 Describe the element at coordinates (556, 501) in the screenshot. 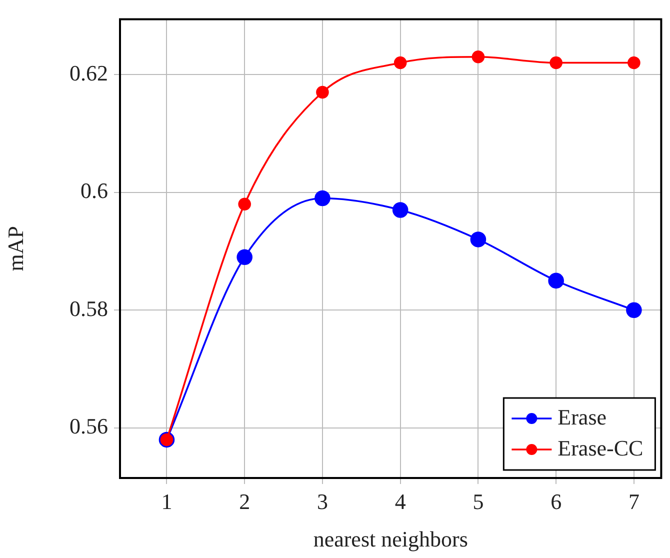

I see `x-tick-label: 6` at that location.